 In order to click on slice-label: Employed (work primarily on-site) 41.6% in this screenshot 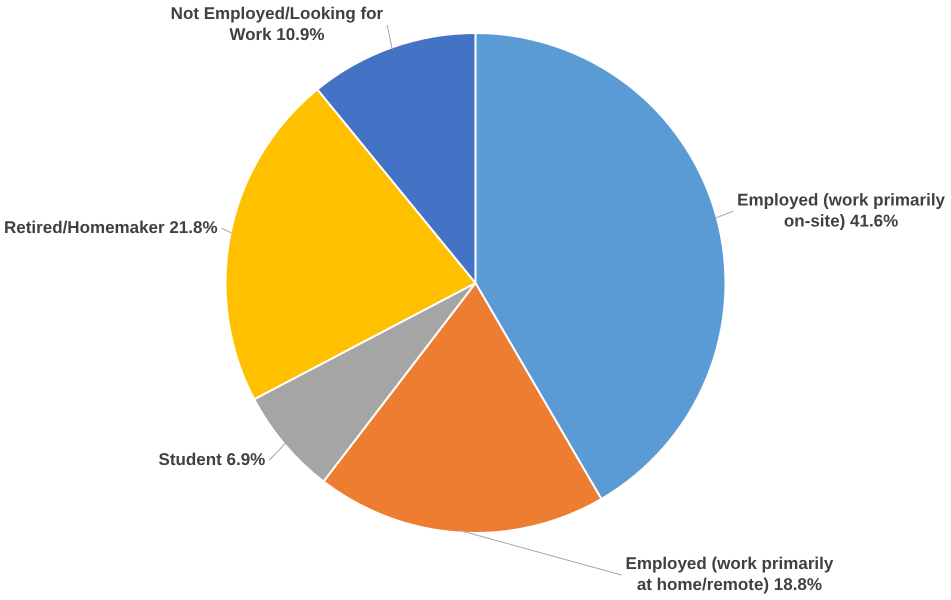, I will do `click(841, 210)`.